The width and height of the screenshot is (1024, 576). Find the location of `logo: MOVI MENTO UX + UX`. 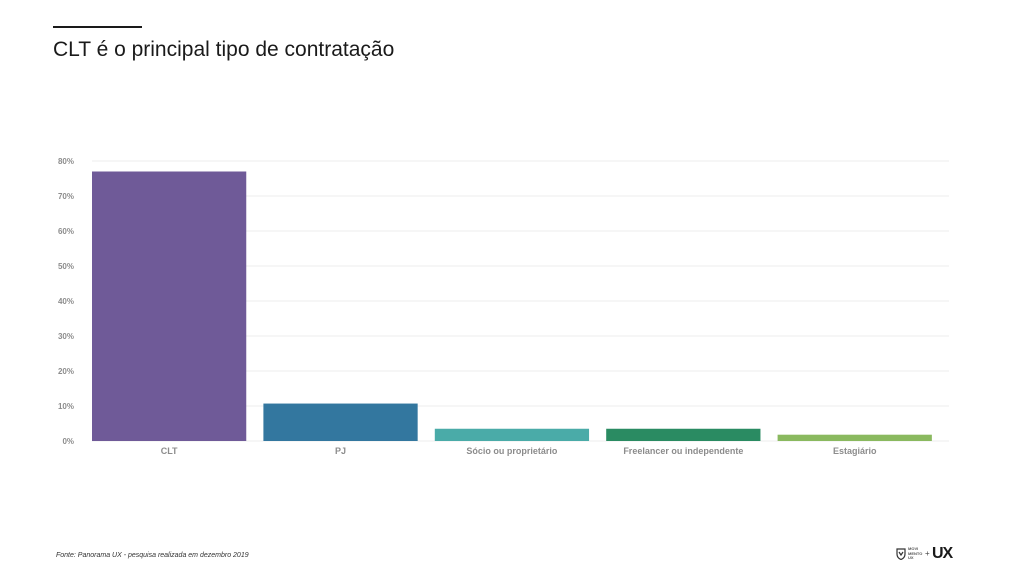

logo: MOVI MENTO UX + UX is located at coordinates (928, 555).